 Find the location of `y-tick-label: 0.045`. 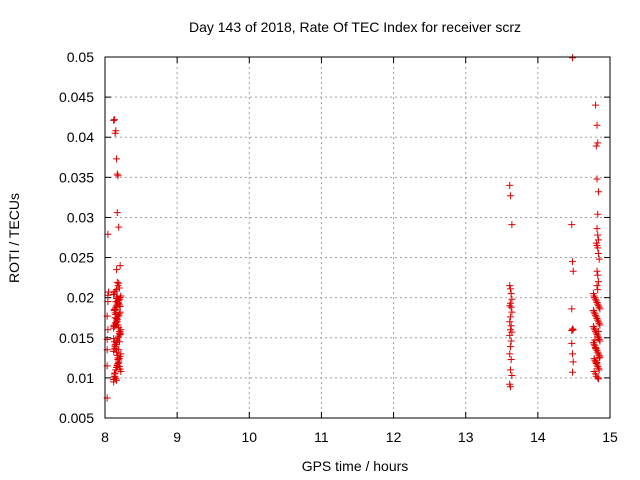

y-tick-label: 0.045 is located at coordinates (76, 97).